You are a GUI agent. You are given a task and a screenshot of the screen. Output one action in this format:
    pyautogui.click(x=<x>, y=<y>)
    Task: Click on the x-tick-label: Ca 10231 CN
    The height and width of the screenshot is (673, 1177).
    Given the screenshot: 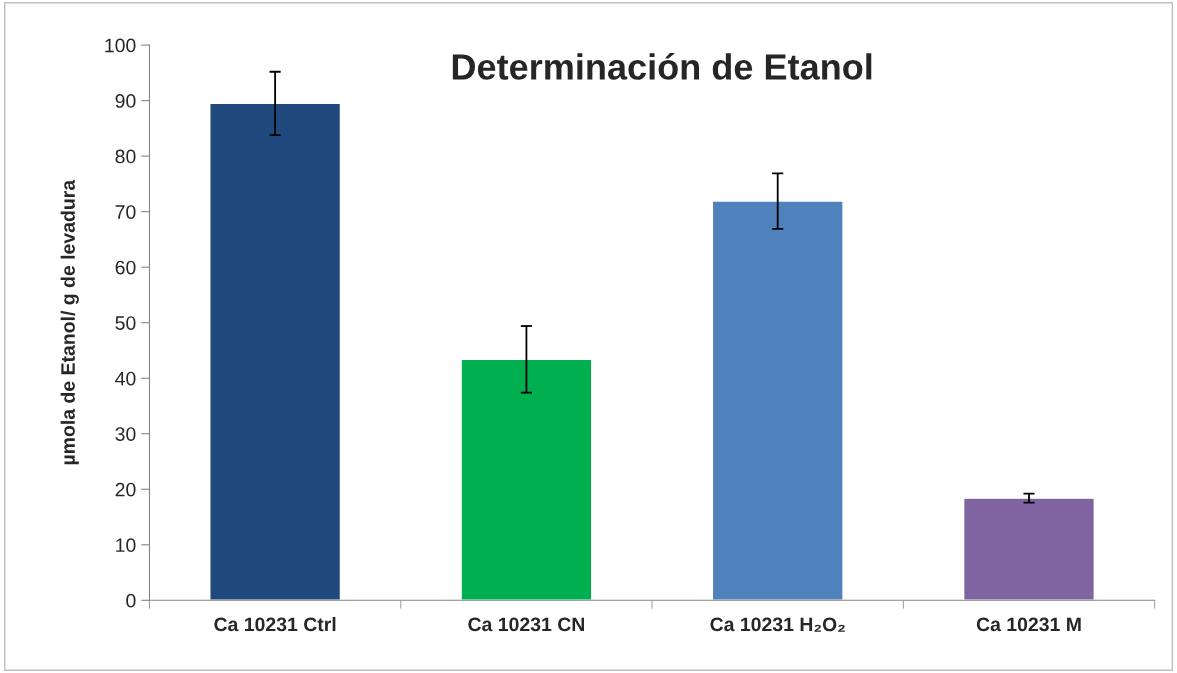 What is the action you would take?
    pyautogui.click(x=526, y=624)
    